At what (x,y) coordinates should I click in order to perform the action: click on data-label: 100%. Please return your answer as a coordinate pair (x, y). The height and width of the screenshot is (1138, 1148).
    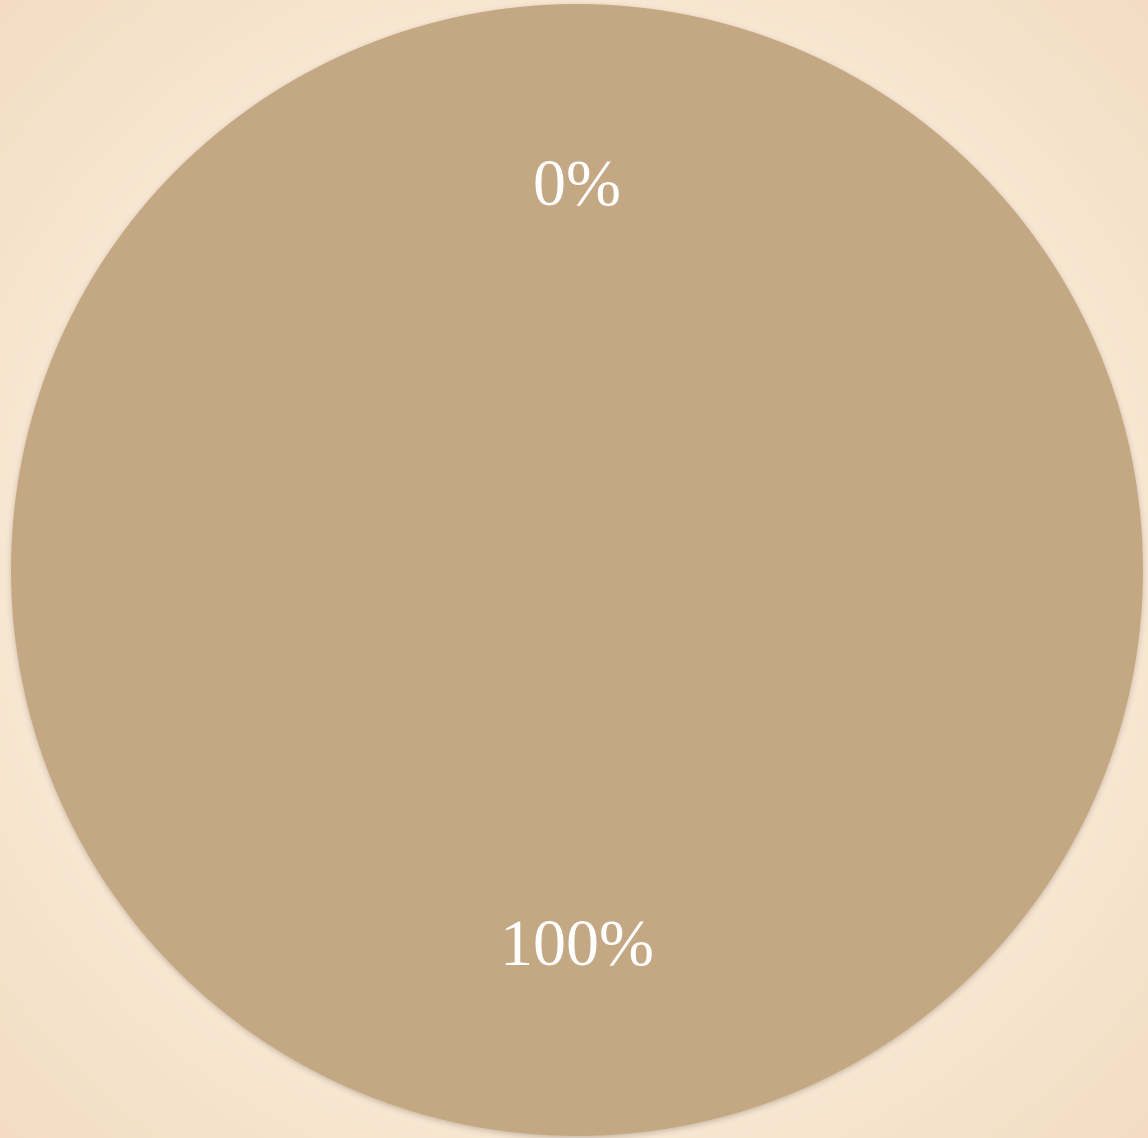
    Looking at the image, I should click on (577, 943).